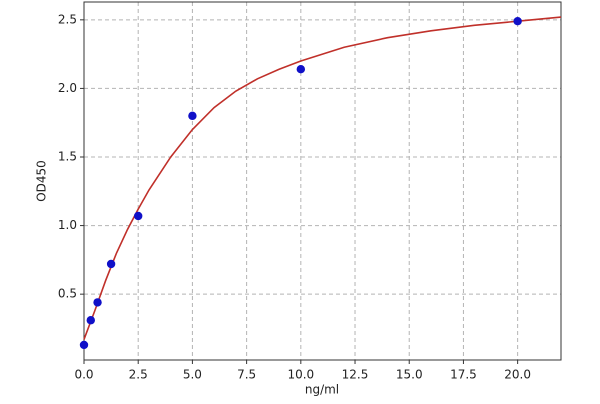 The image size is (600, 404). What do you see at coordinates (138, 375) in the screenshot?
I see `x-tick-label: 2.5` at bounding box center [138, 375].